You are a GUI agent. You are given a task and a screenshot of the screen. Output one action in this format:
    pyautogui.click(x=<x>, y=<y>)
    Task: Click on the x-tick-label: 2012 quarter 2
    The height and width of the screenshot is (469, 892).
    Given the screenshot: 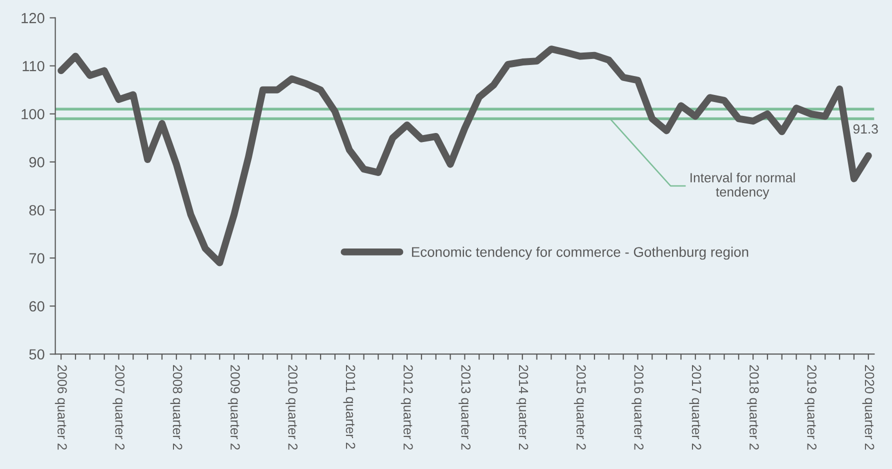 What is the action you would take?
    pyautogui.click(x=406, y=407)
    